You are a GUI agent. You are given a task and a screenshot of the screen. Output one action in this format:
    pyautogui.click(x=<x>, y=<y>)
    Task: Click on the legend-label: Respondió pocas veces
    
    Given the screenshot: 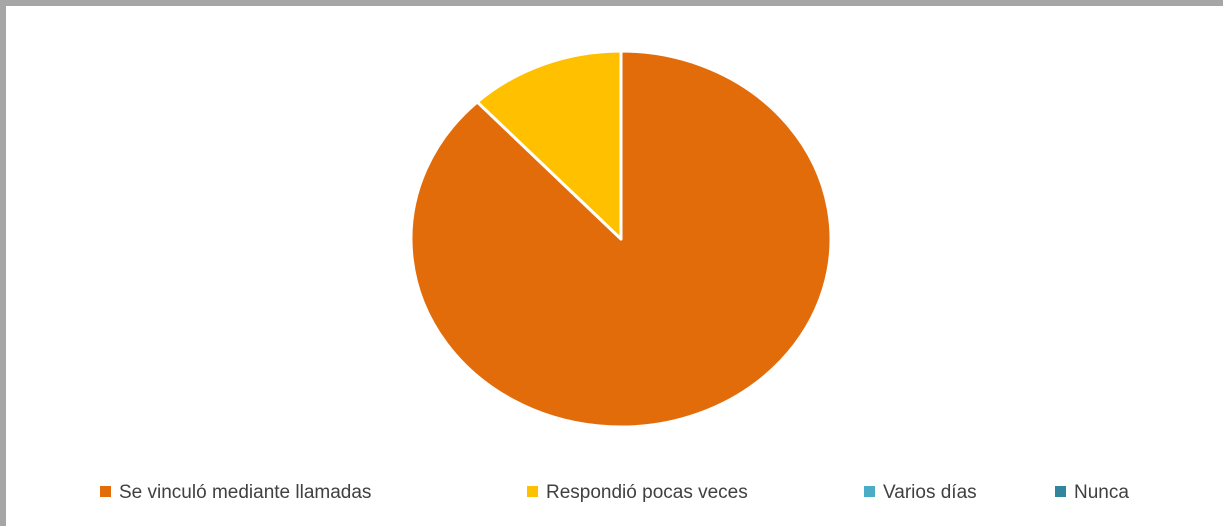 What is the action you would take?
    pyautogui.click(x=647, y=492)
    